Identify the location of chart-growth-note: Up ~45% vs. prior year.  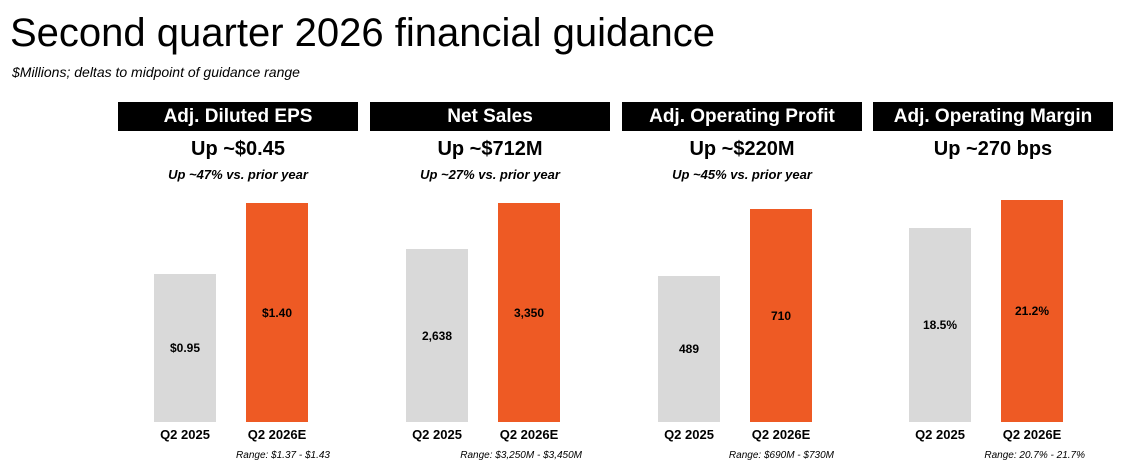
(742, 174).